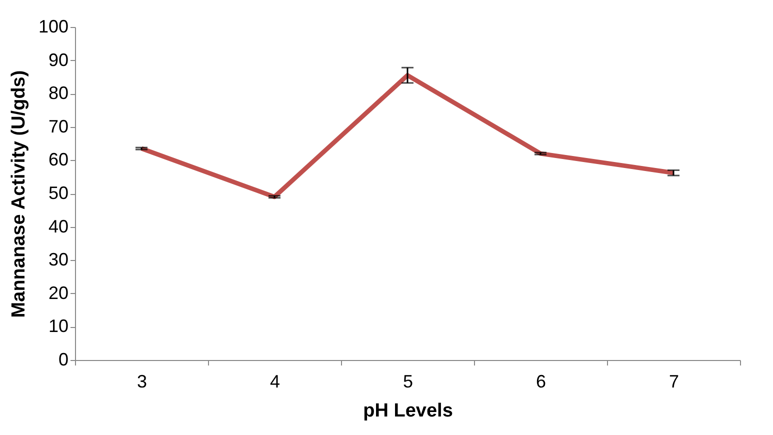 The image size is (773, 435). I want to click on y-tick-label: 10, so click(58, 326).